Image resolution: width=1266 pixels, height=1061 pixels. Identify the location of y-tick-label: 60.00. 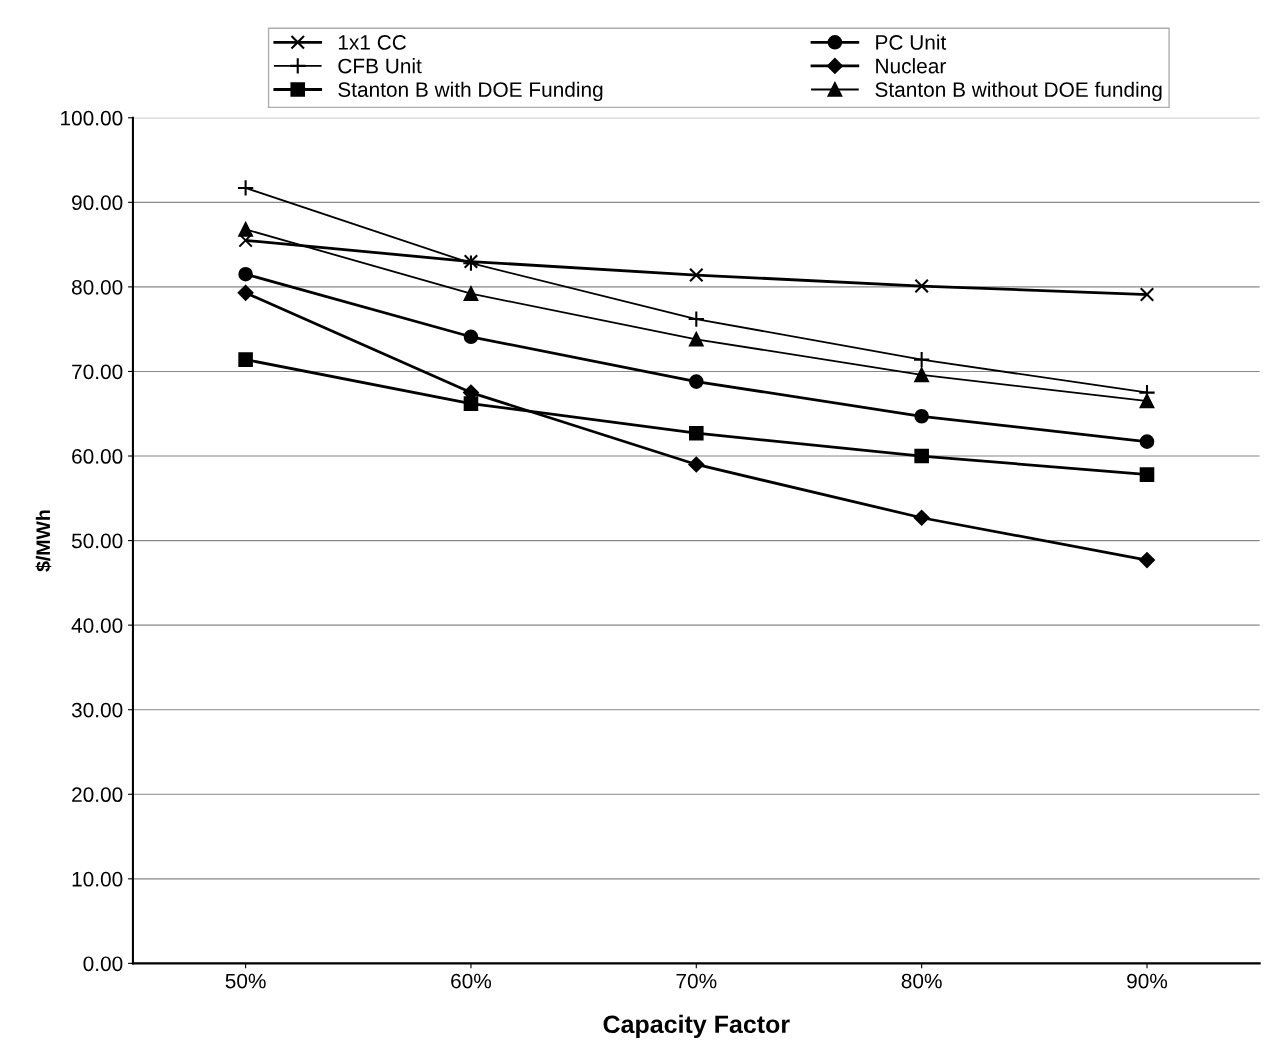
(97, 456).